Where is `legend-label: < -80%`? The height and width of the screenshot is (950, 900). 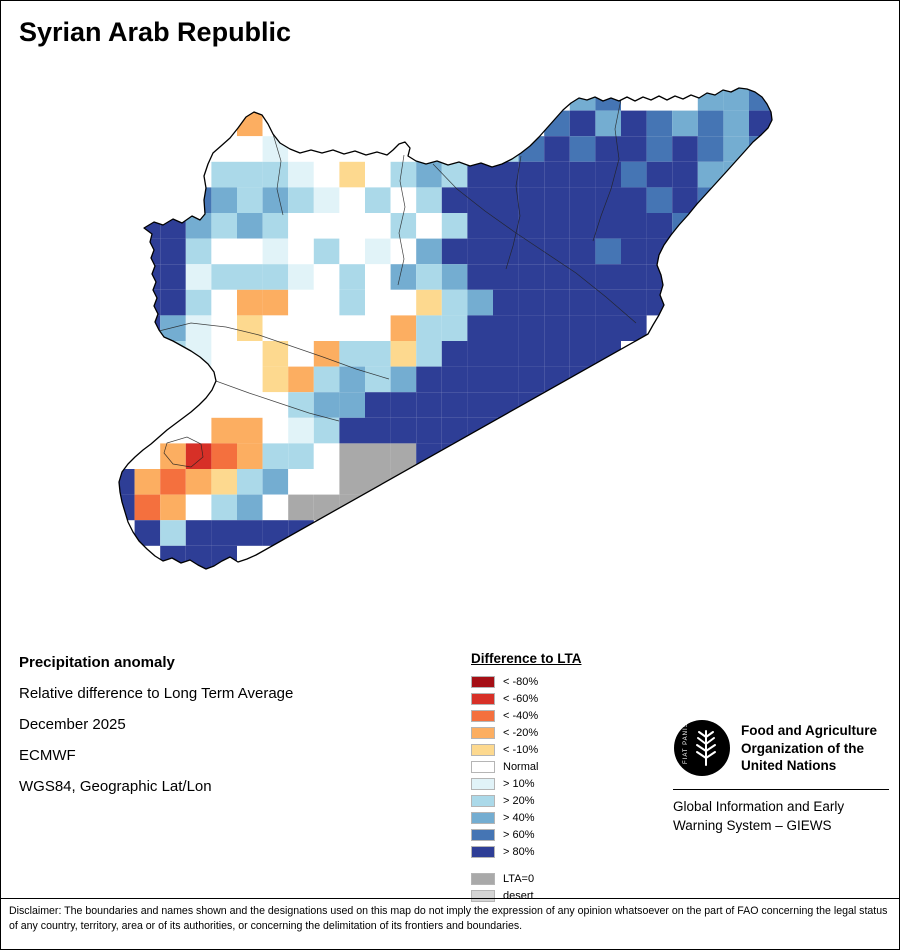
legend-label: < -80% is located at coordinates (521, 681).